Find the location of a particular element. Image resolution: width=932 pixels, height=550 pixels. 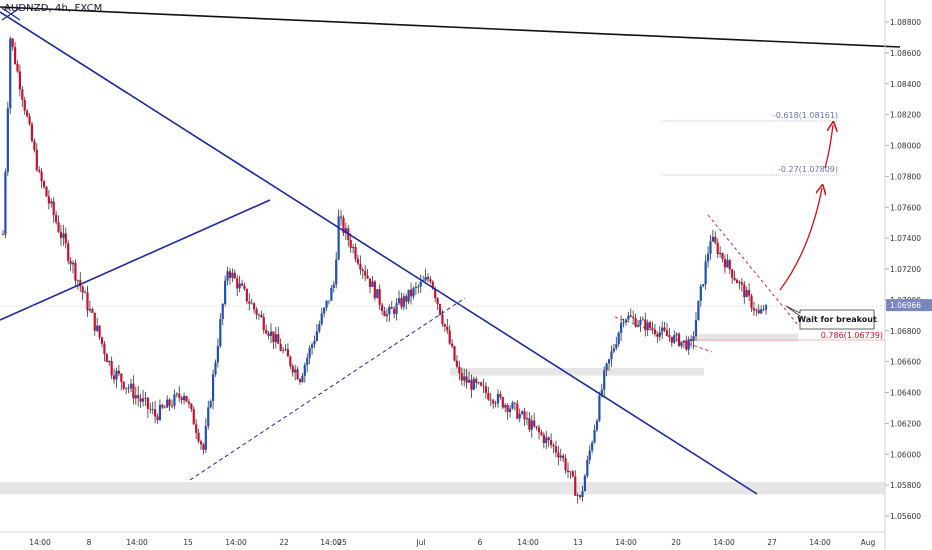

price-tick-label: 1.08600 is located at coordinates (905, 53).